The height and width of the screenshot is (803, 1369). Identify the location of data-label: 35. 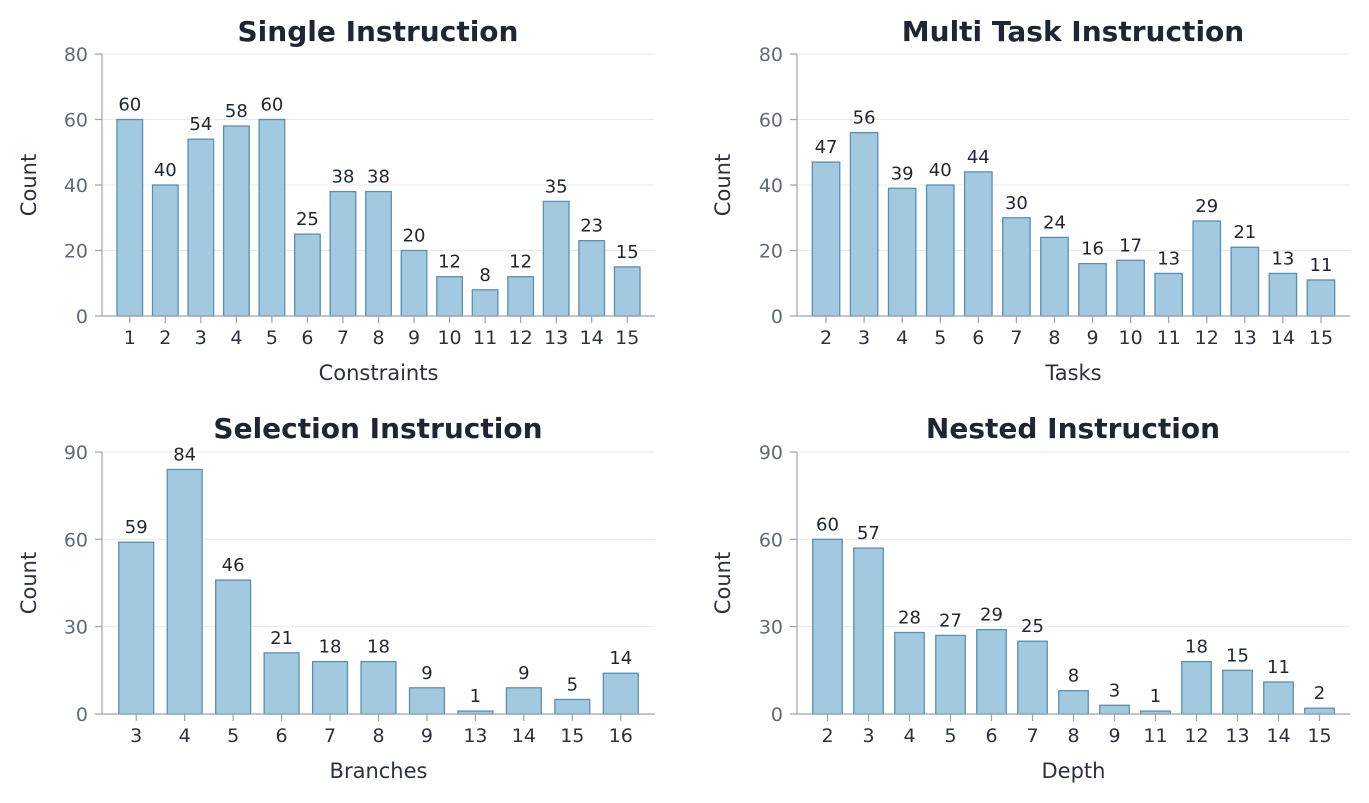
(556, 186).